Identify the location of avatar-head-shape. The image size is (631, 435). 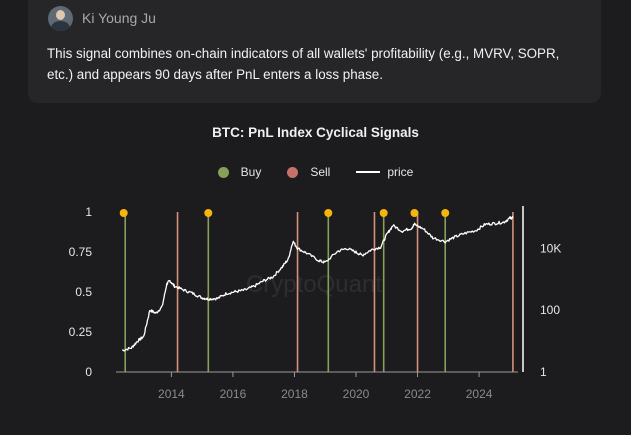
(60, 14).